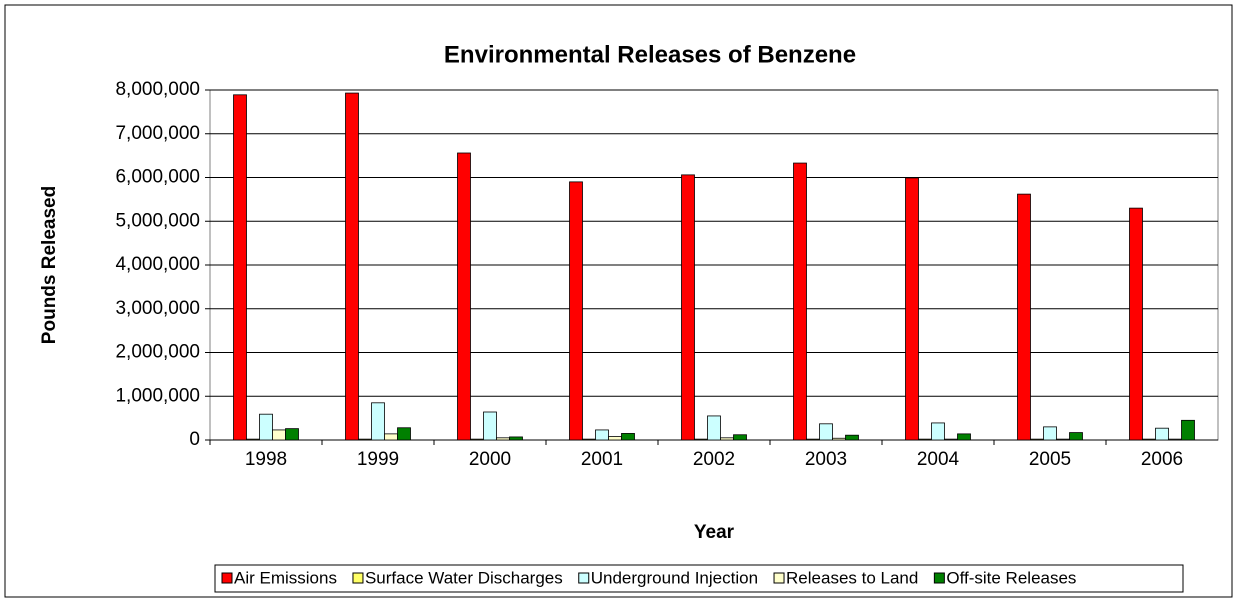  Describe the element at coordinates (266, 459) in the screenshot. I see `x-tick-label: 1998` at that location.